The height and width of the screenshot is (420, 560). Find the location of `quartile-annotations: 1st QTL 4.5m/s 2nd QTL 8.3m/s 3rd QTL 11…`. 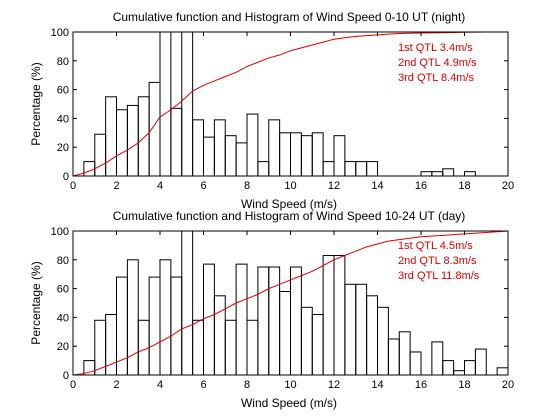

quartile-annotations: 1st QTL 4.5m/s 2nd QTL 8.3m/s 3rd QTL 11… is located at coordinates (439, 261).